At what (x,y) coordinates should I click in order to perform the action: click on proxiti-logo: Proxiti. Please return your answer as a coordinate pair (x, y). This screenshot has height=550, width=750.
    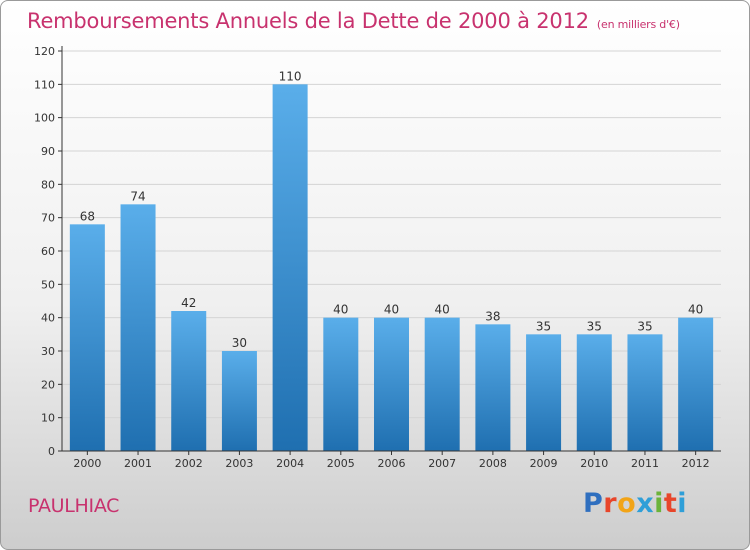
    Looking at the image, I should click on (635, 503).